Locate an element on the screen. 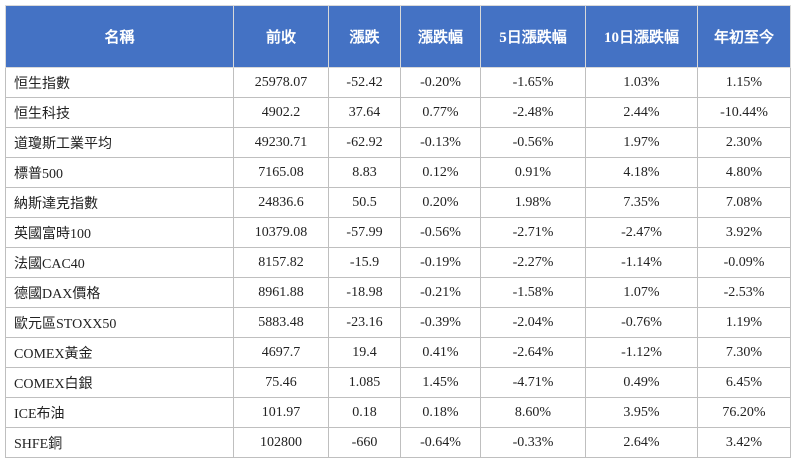  value-cell: 1.07% is located at coordinates (641, 292).